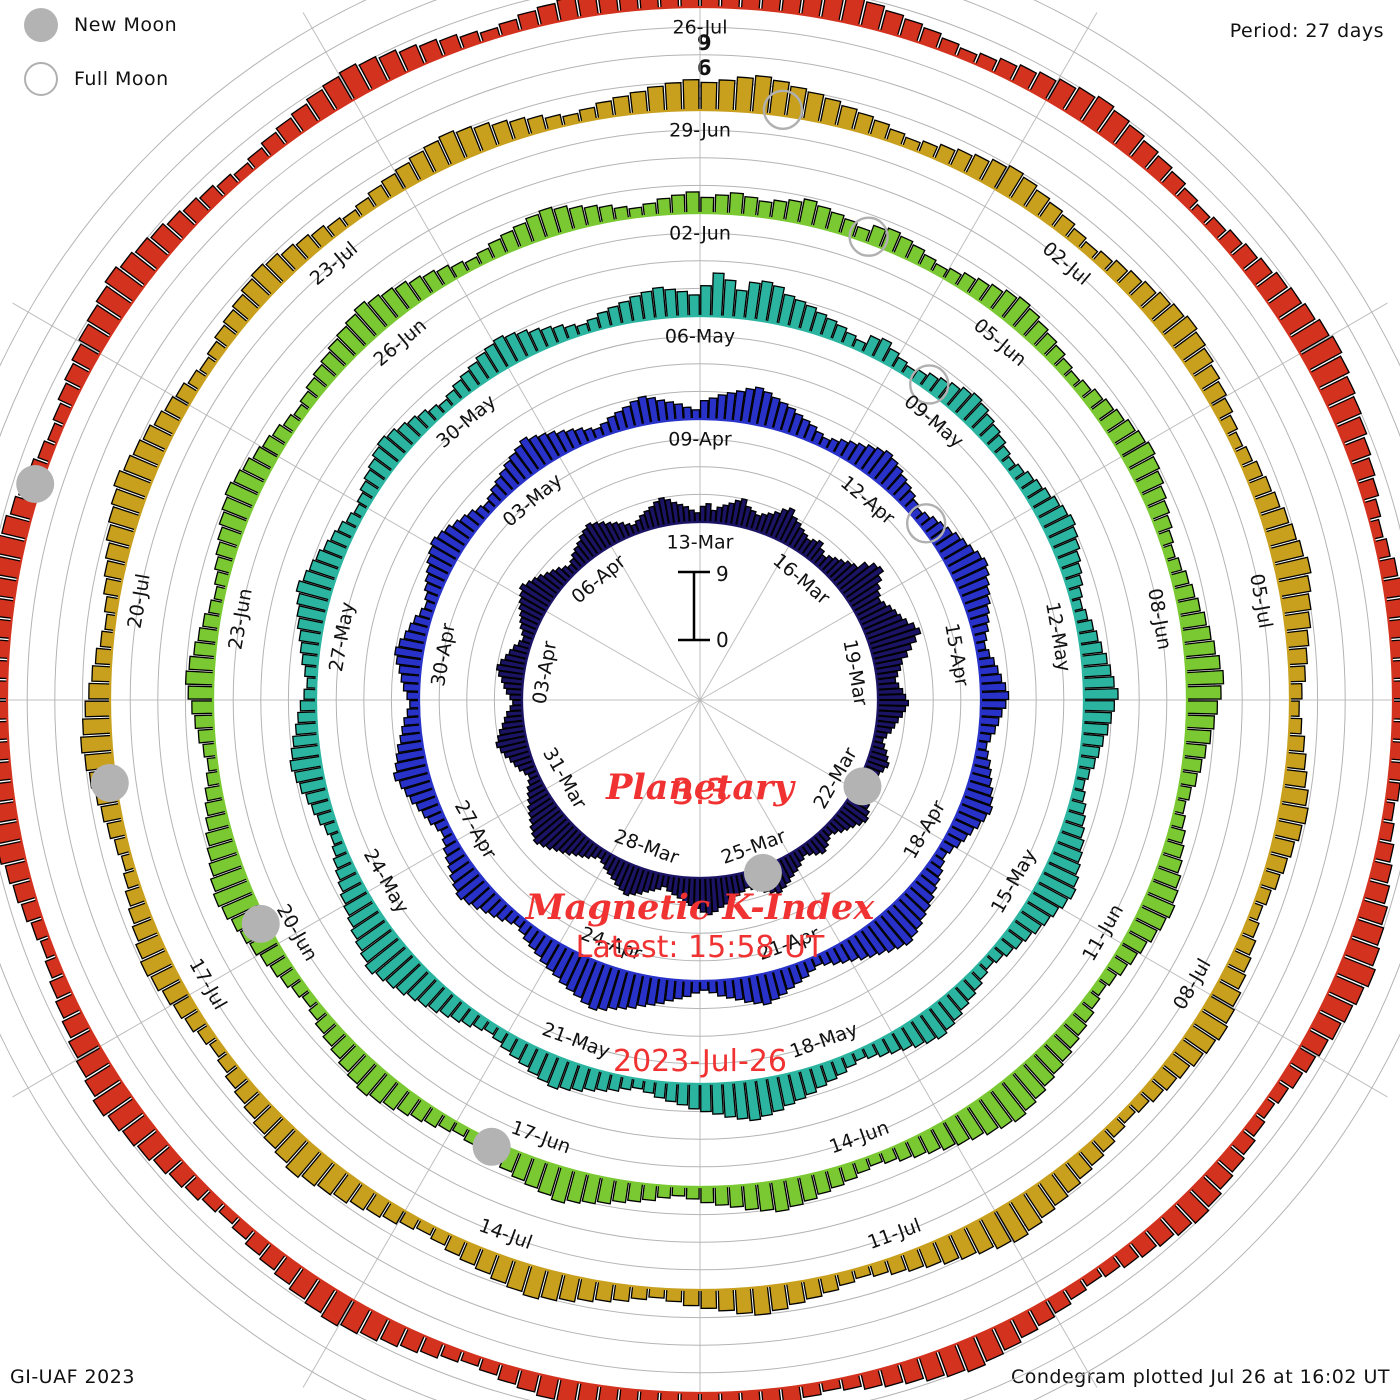 The image size is (1400, 1400). I want to click on credit-label: GI-UAF 2023, so click(72, 1377).